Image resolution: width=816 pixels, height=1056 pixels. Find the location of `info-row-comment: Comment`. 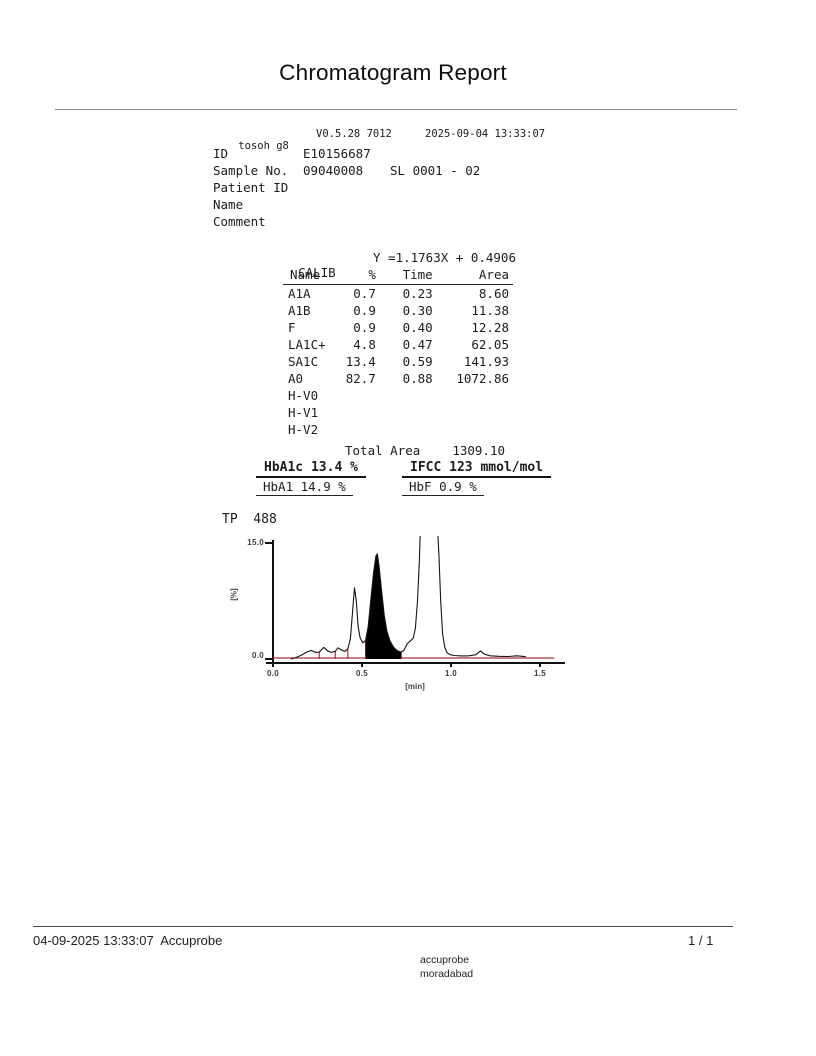

info-row-comment: Comment is located at coordinates (239, 222).